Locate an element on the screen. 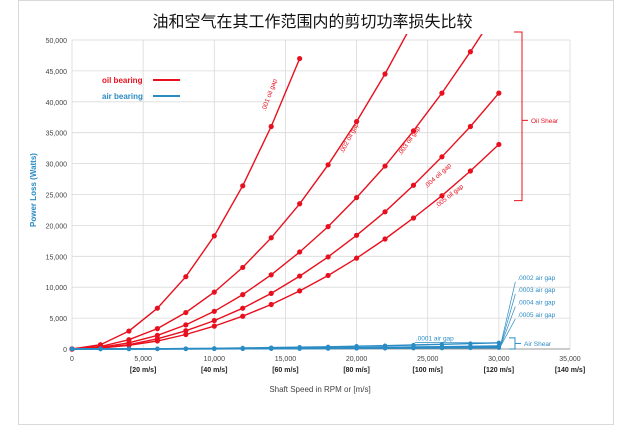  series-label: .0003 air gap is located at coordinates (536, 290).